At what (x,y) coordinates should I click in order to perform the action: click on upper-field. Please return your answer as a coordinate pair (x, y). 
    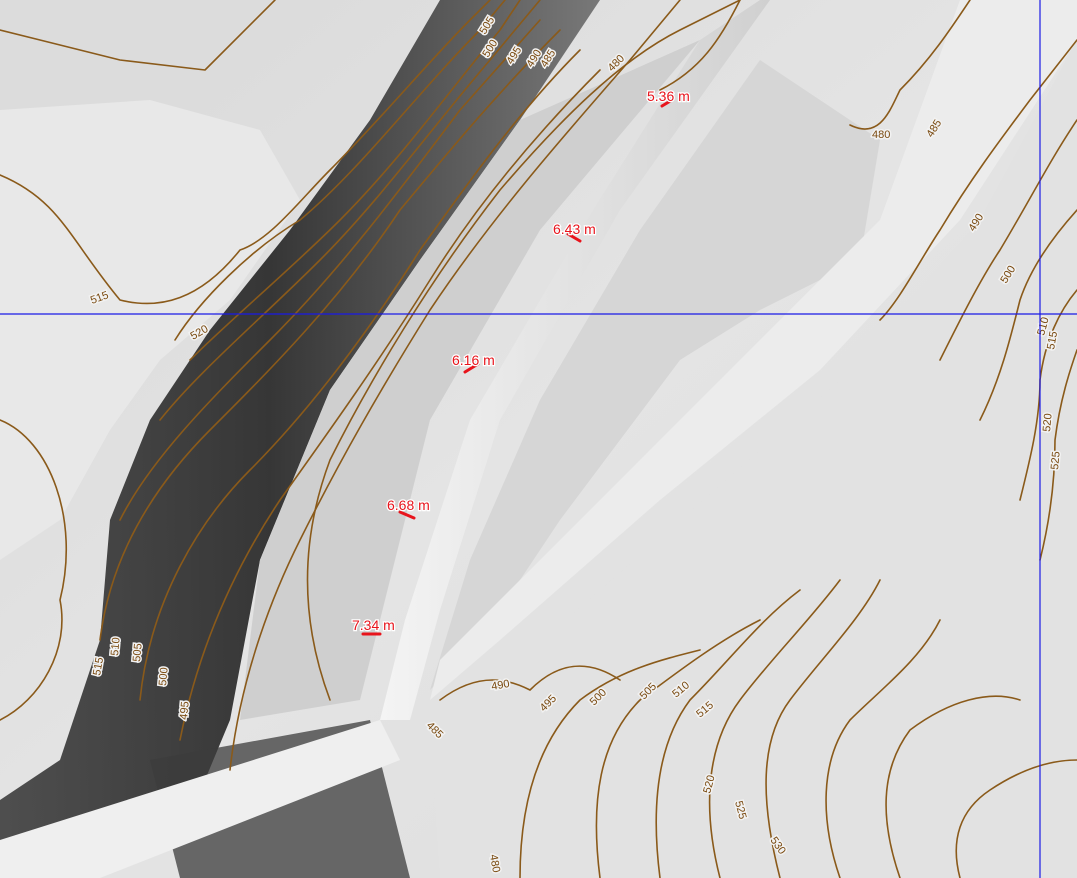
    Looking at the image, I should click on (137, 55).